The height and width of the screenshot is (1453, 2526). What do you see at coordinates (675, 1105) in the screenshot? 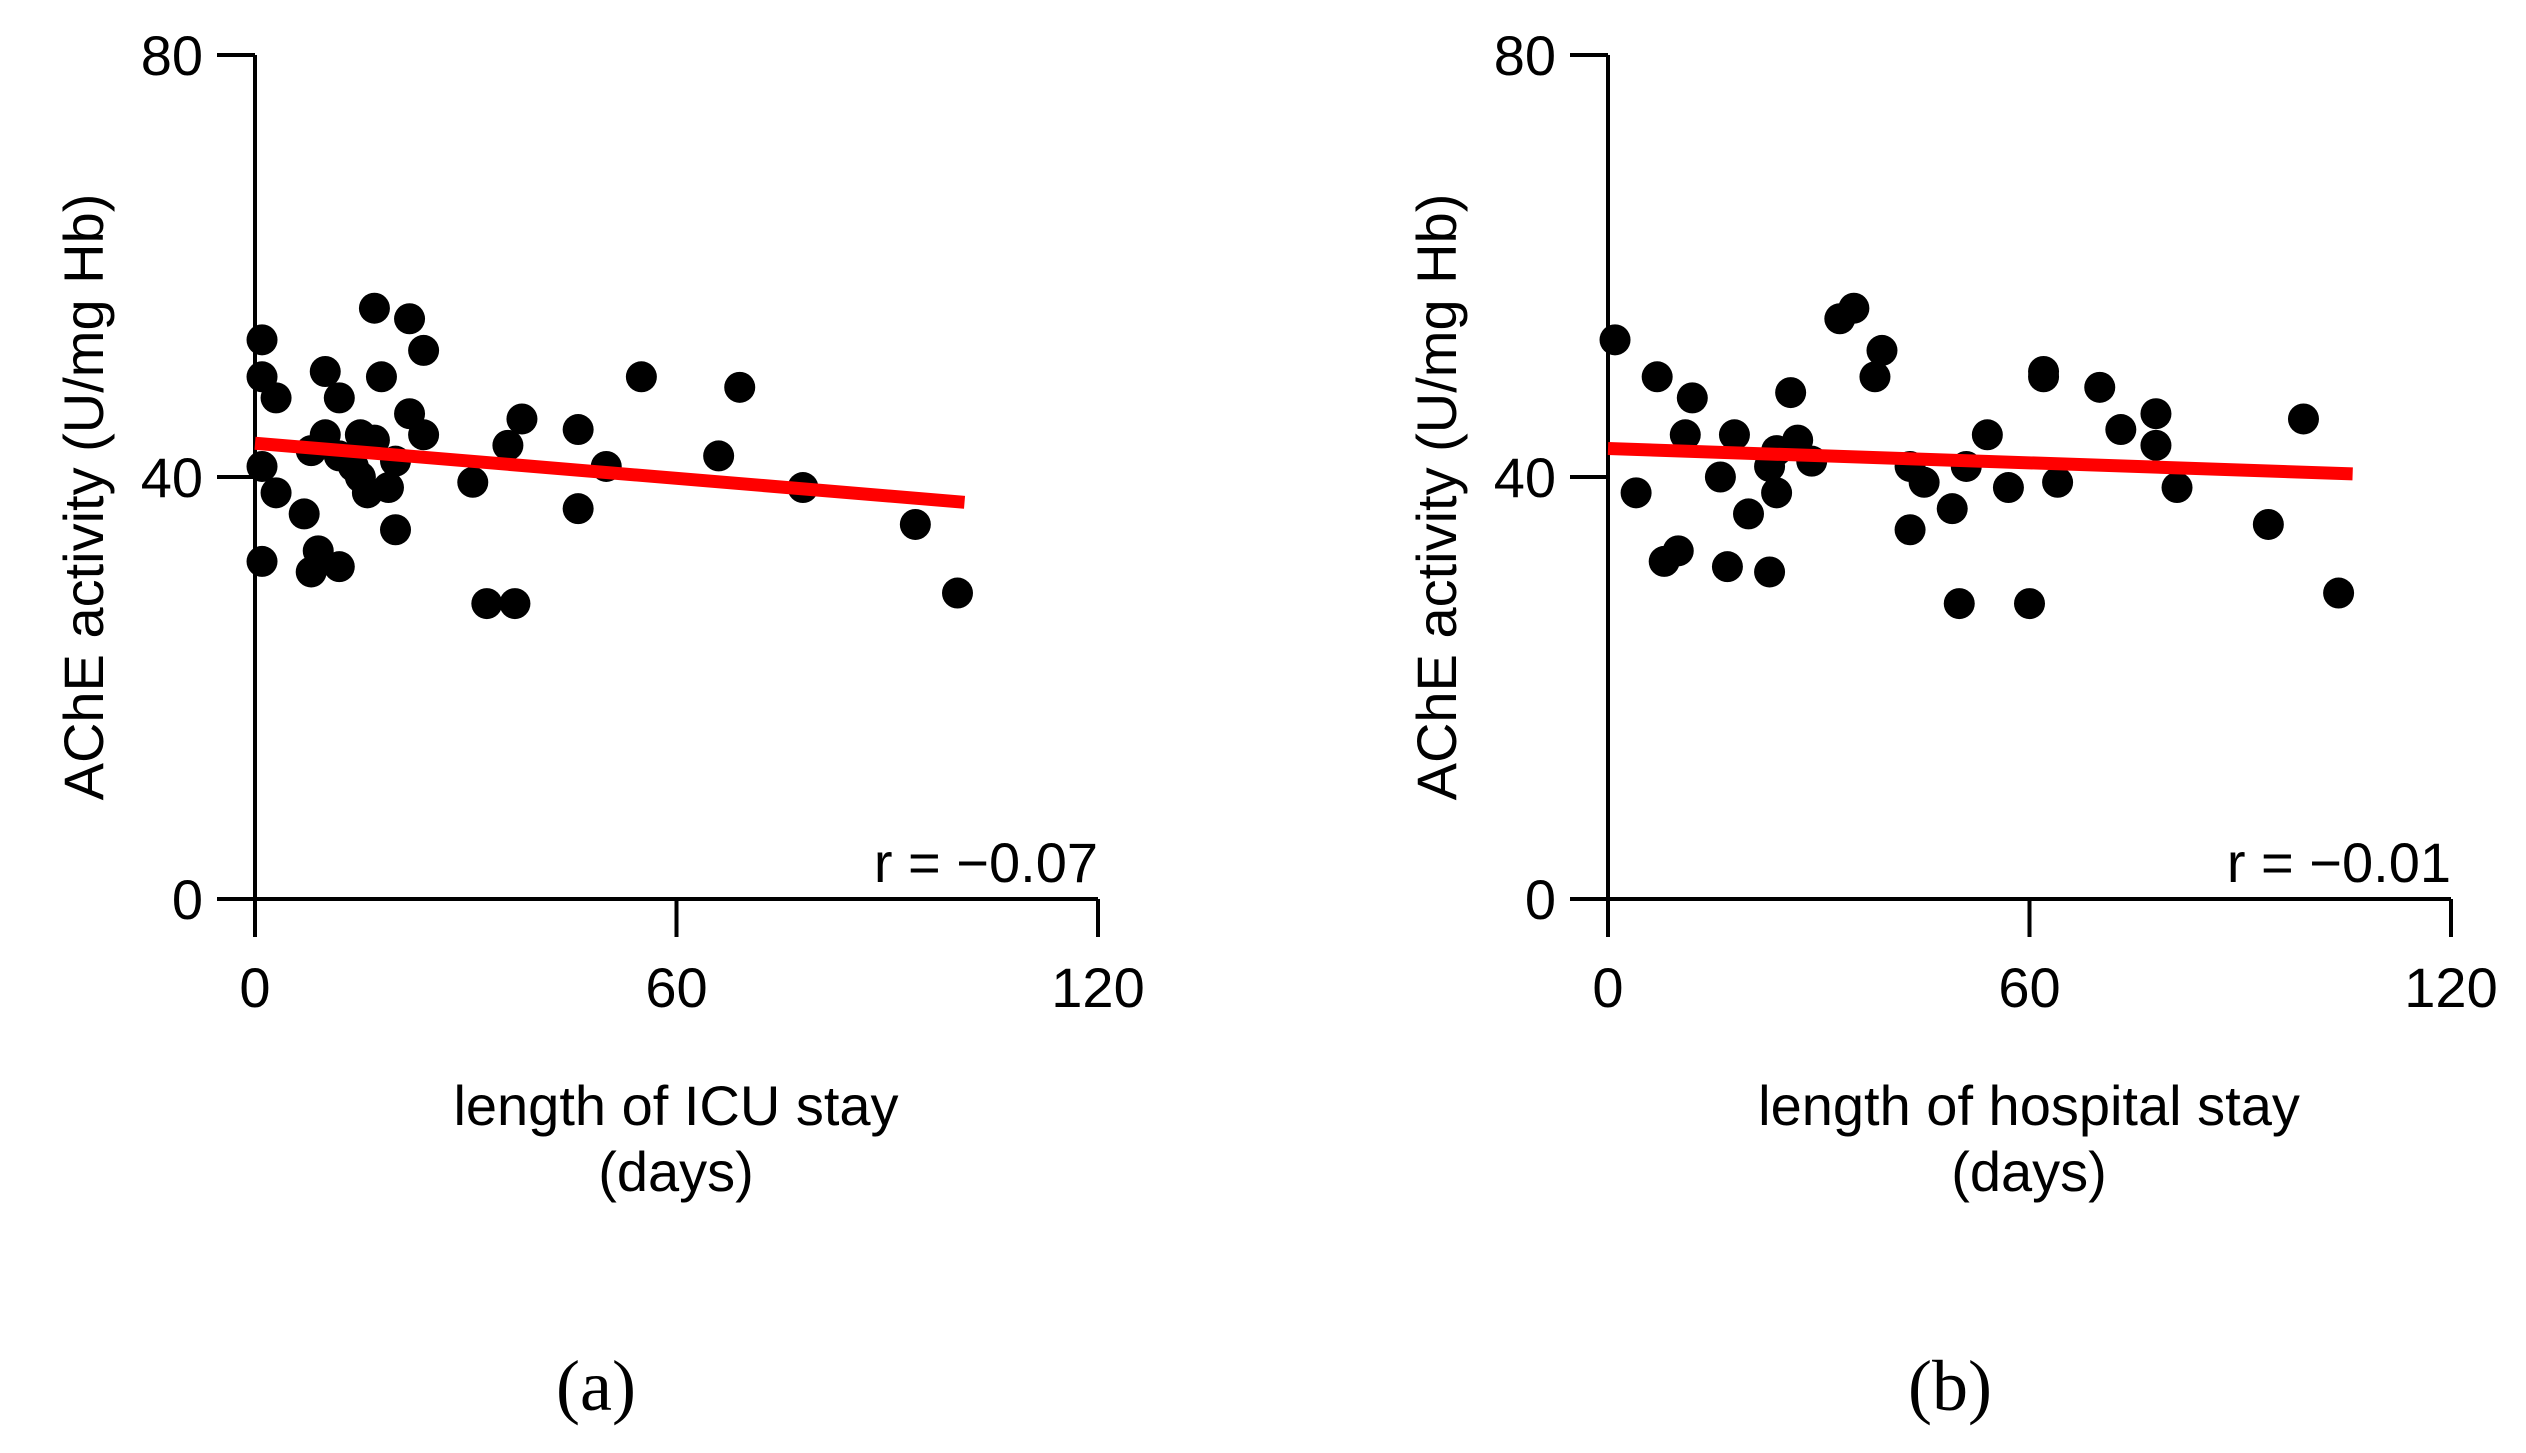
I see `x-axis-label-line: length of ICU stay` at bounding box center [675, 1105].